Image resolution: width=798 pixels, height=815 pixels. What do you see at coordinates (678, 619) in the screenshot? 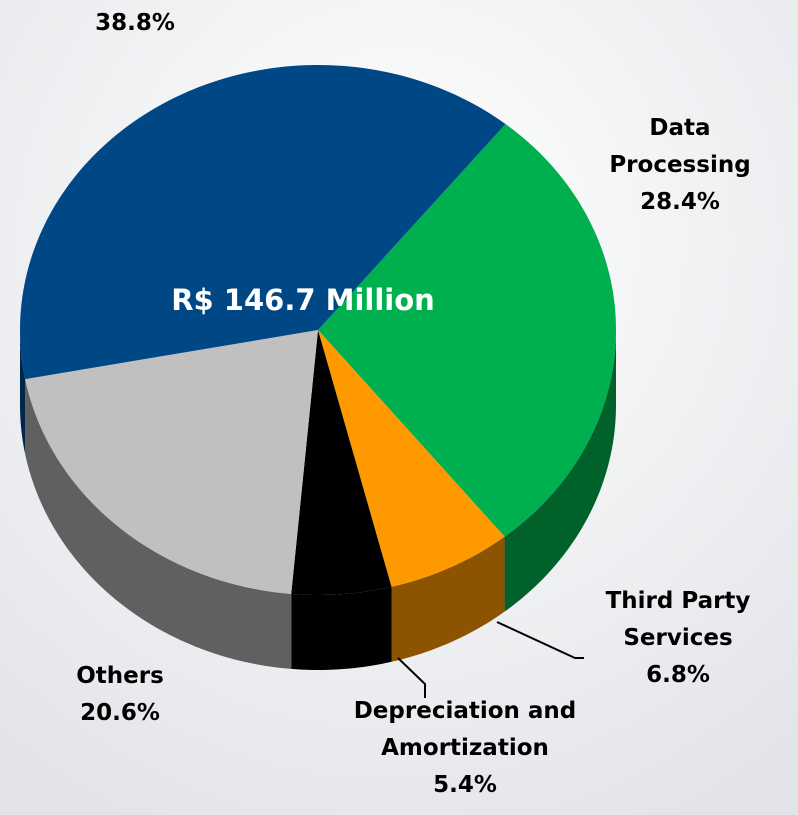
I see `category-label: Third Party Services` at bounding box center [678, 619].